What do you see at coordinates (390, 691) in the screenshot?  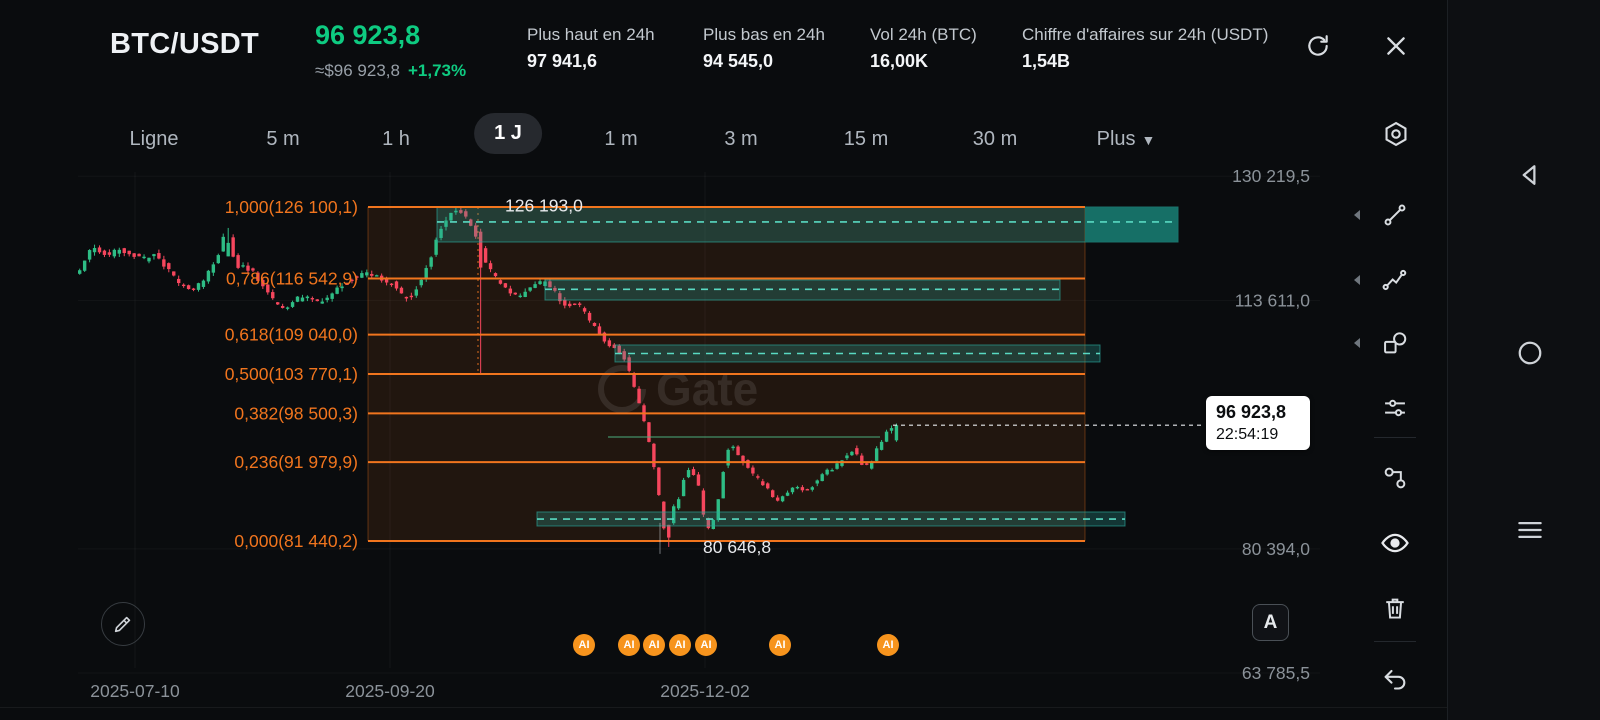 I see `svg-text: 2025-09-20` at bounding box center [390, 691].